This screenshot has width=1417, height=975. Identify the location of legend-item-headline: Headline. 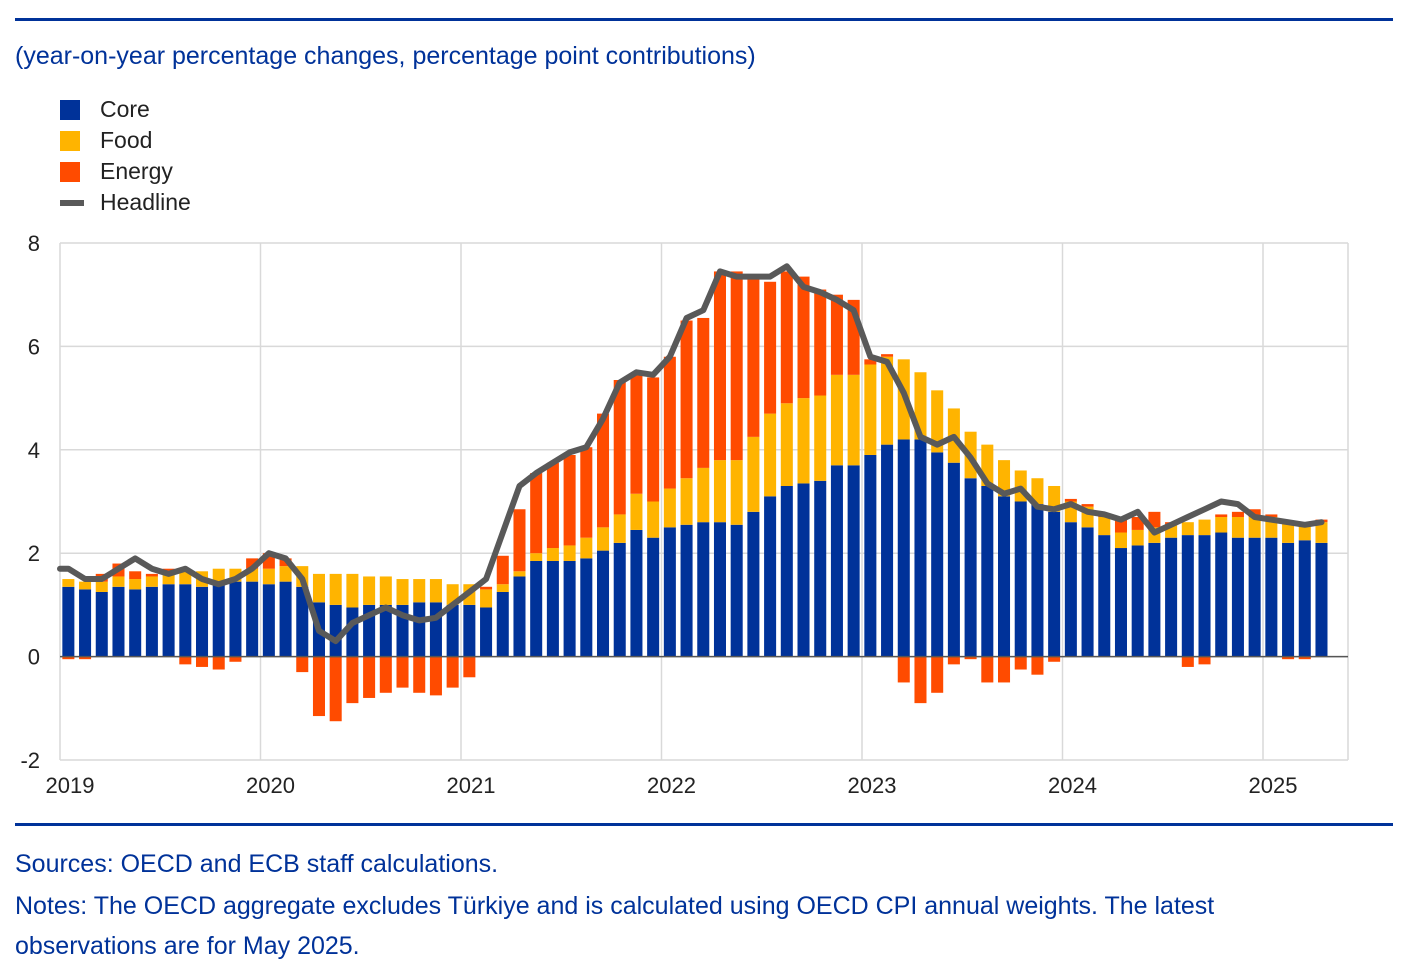
(125, 202).